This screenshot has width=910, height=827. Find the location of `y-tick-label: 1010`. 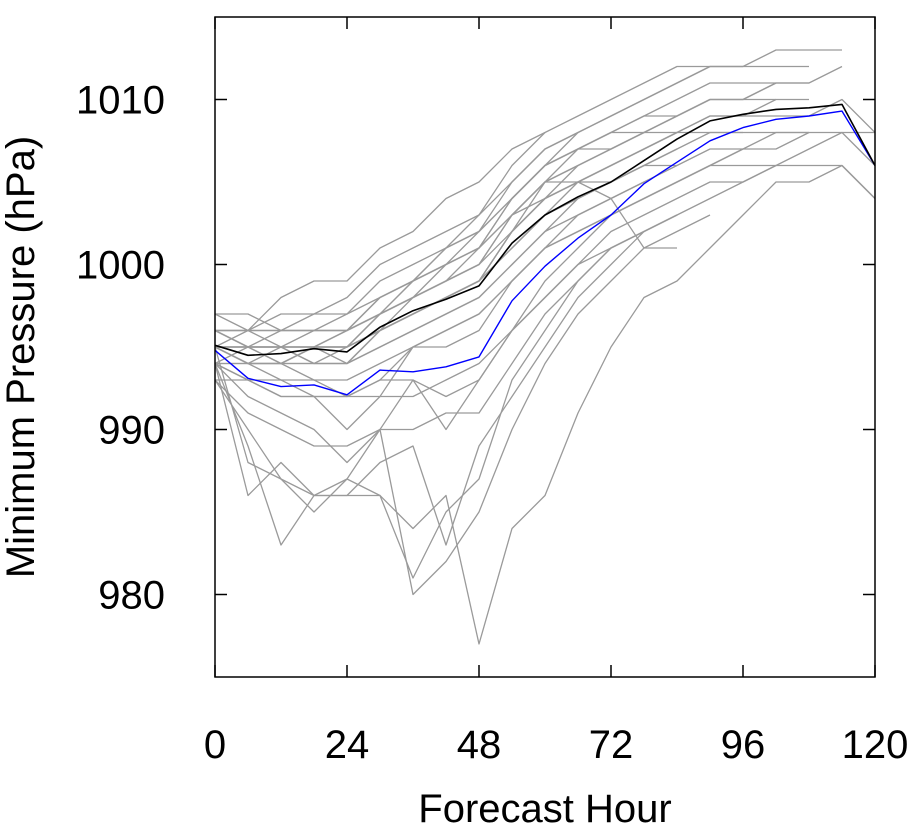

y-tick-label: 1010 is located at coordinates (120, 101).